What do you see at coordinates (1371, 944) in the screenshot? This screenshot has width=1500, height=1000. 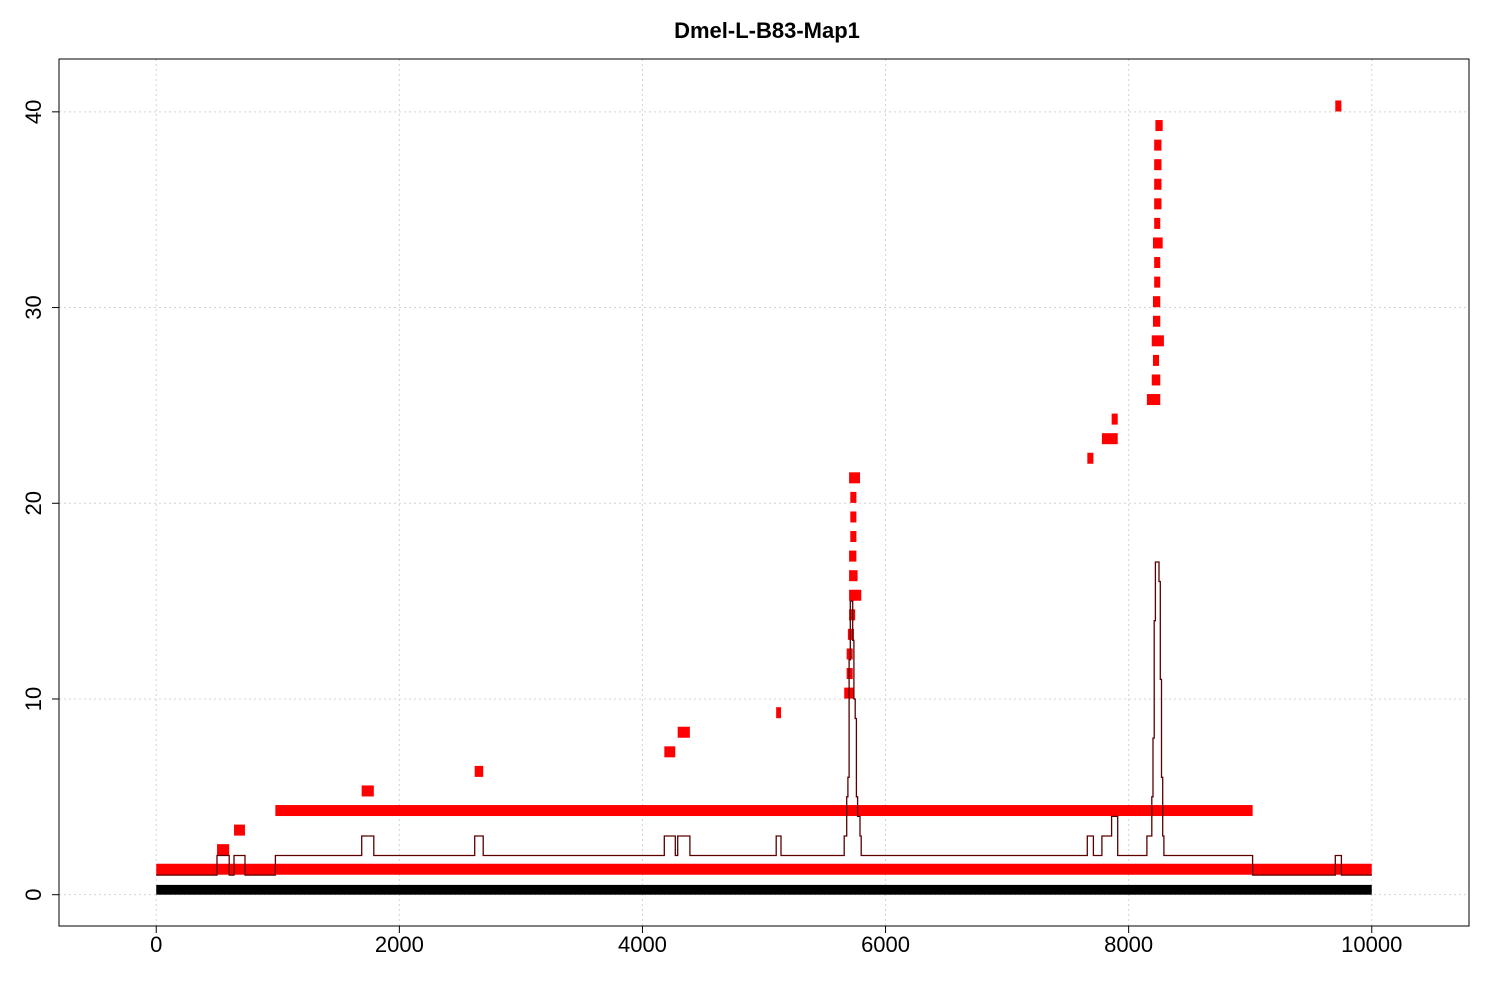 I see `x-tick-label: 10000` at bounding box center [1371, 944].